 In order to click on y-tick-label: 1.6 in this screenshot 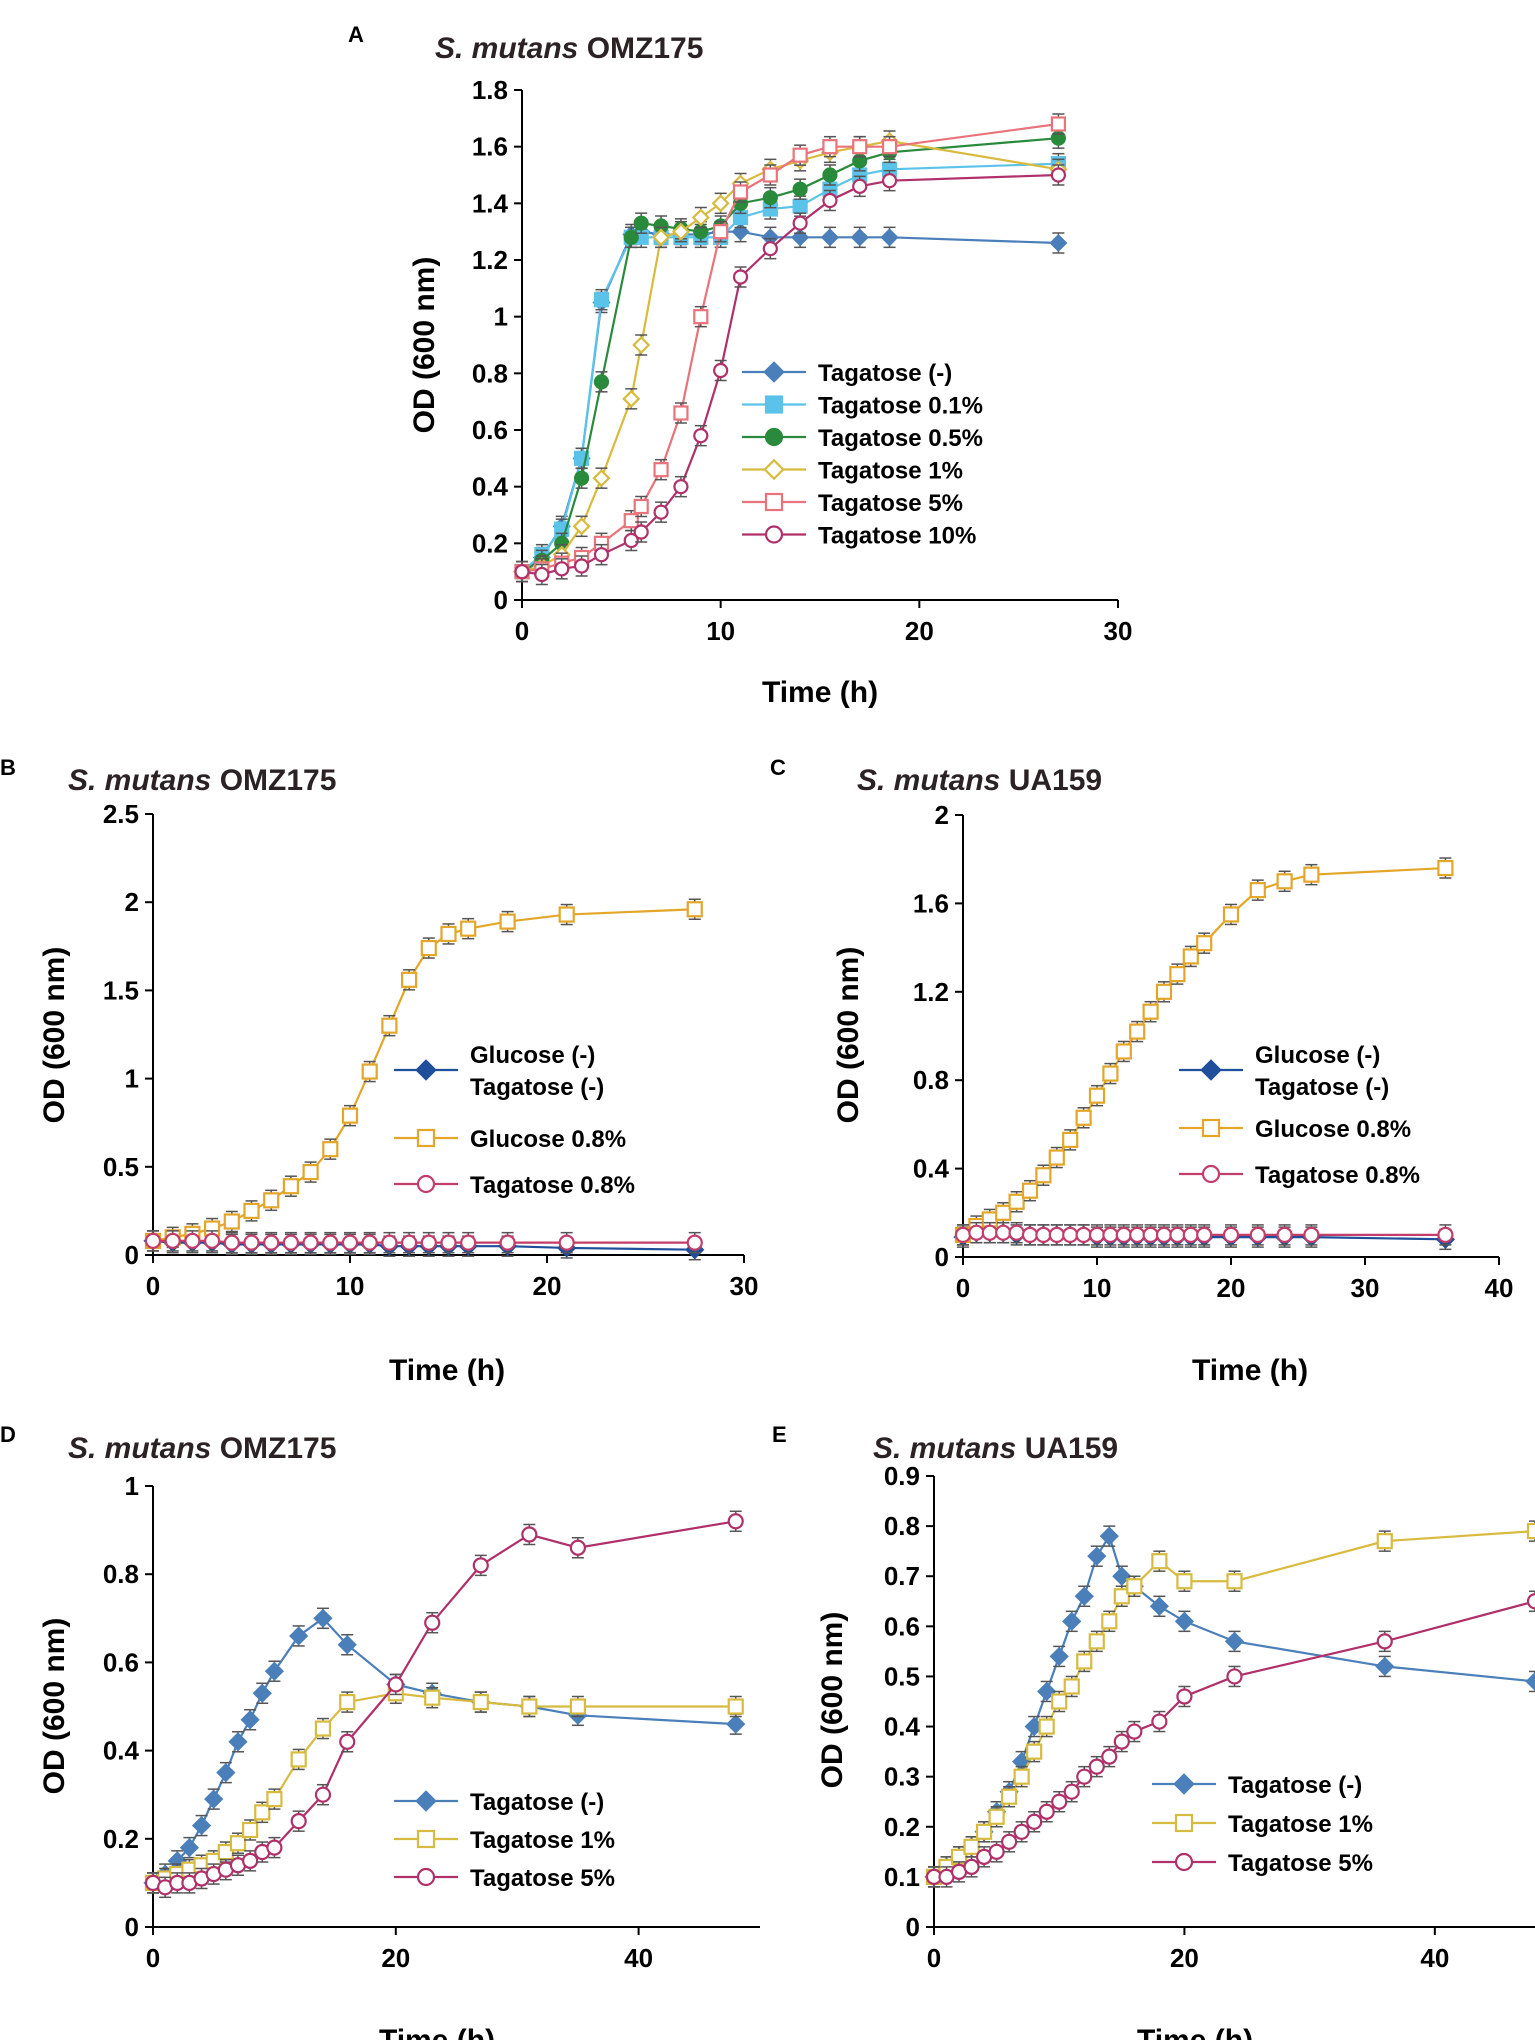, I will do `click(931, 903)`.